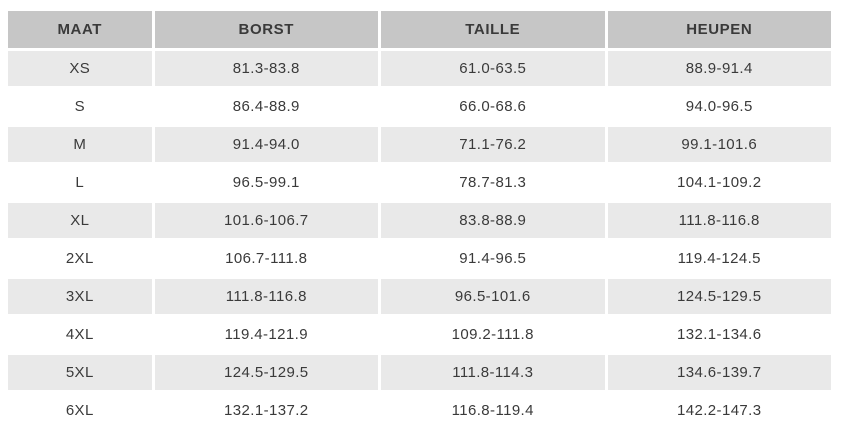 The image size is (841, 441). I want to click on table-row: 4XL 119.4-121.9 109.2-111.8 132.1-134.6, so click(419, 334).